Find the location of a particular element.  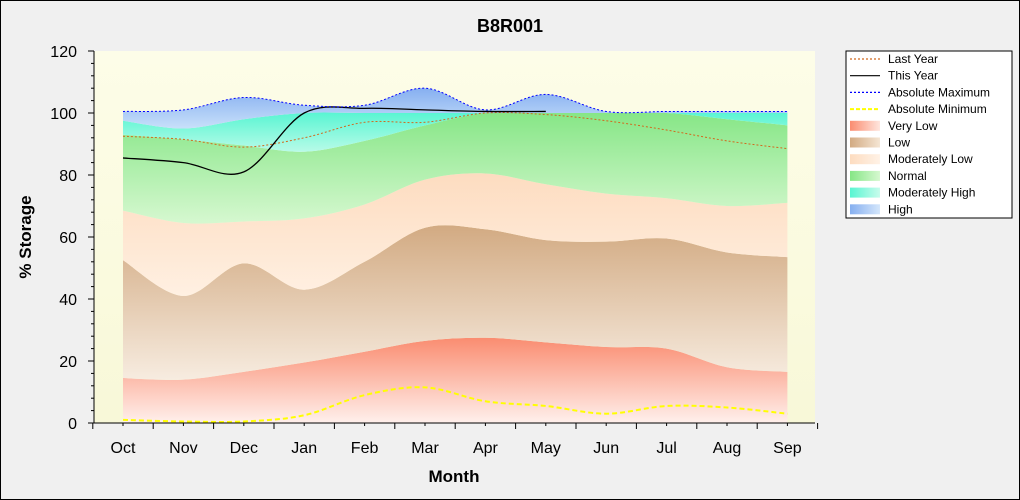

y-tick-label: 0 is located at coordinates (72, 424).